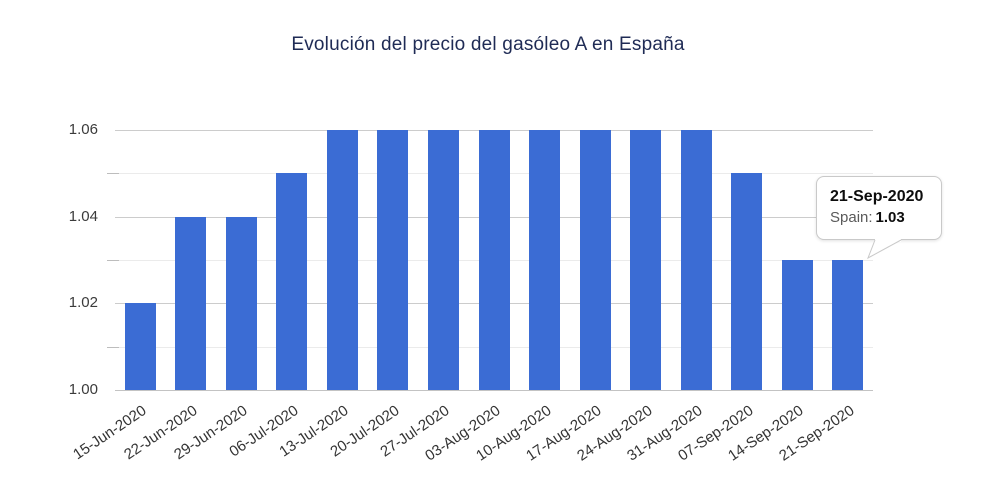  What do you see at coordinates (884, 249) in the screenshot?
I see `tooltip-pointer-icon` at bounding box center [884, 249].